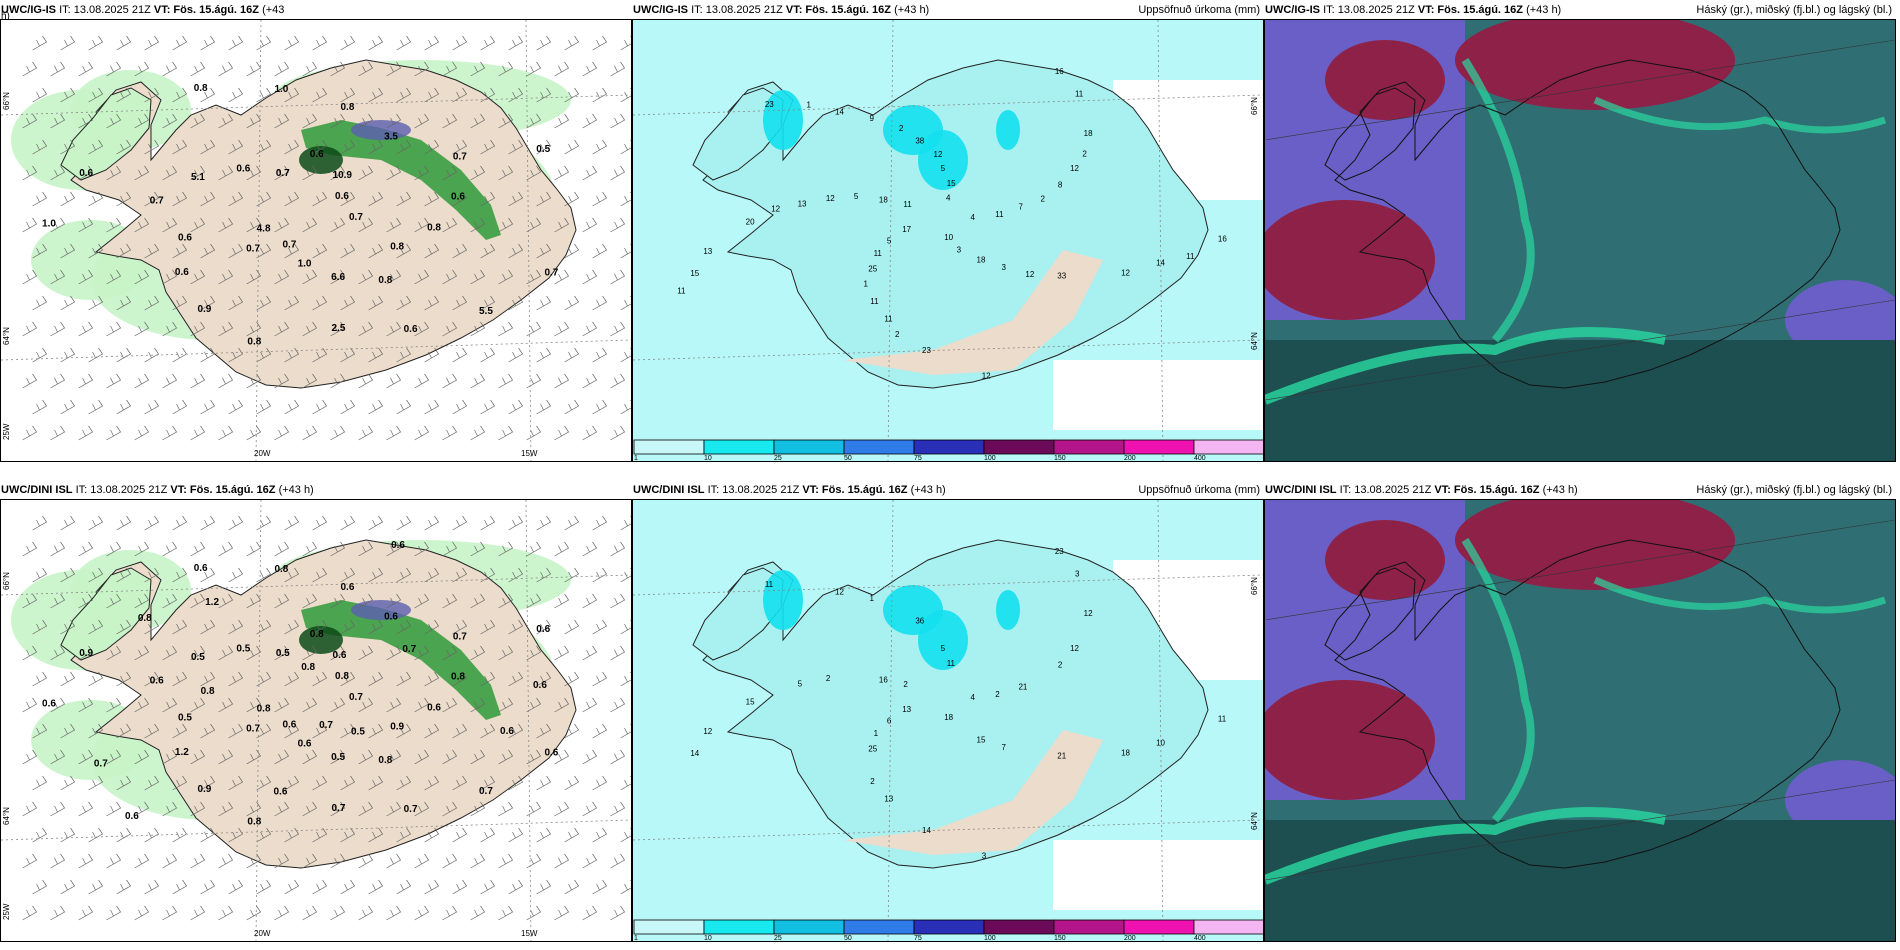 The width and height of the screenshot is (1900, 950). I want to click on precip-value: 1.0, so click(281, 89).